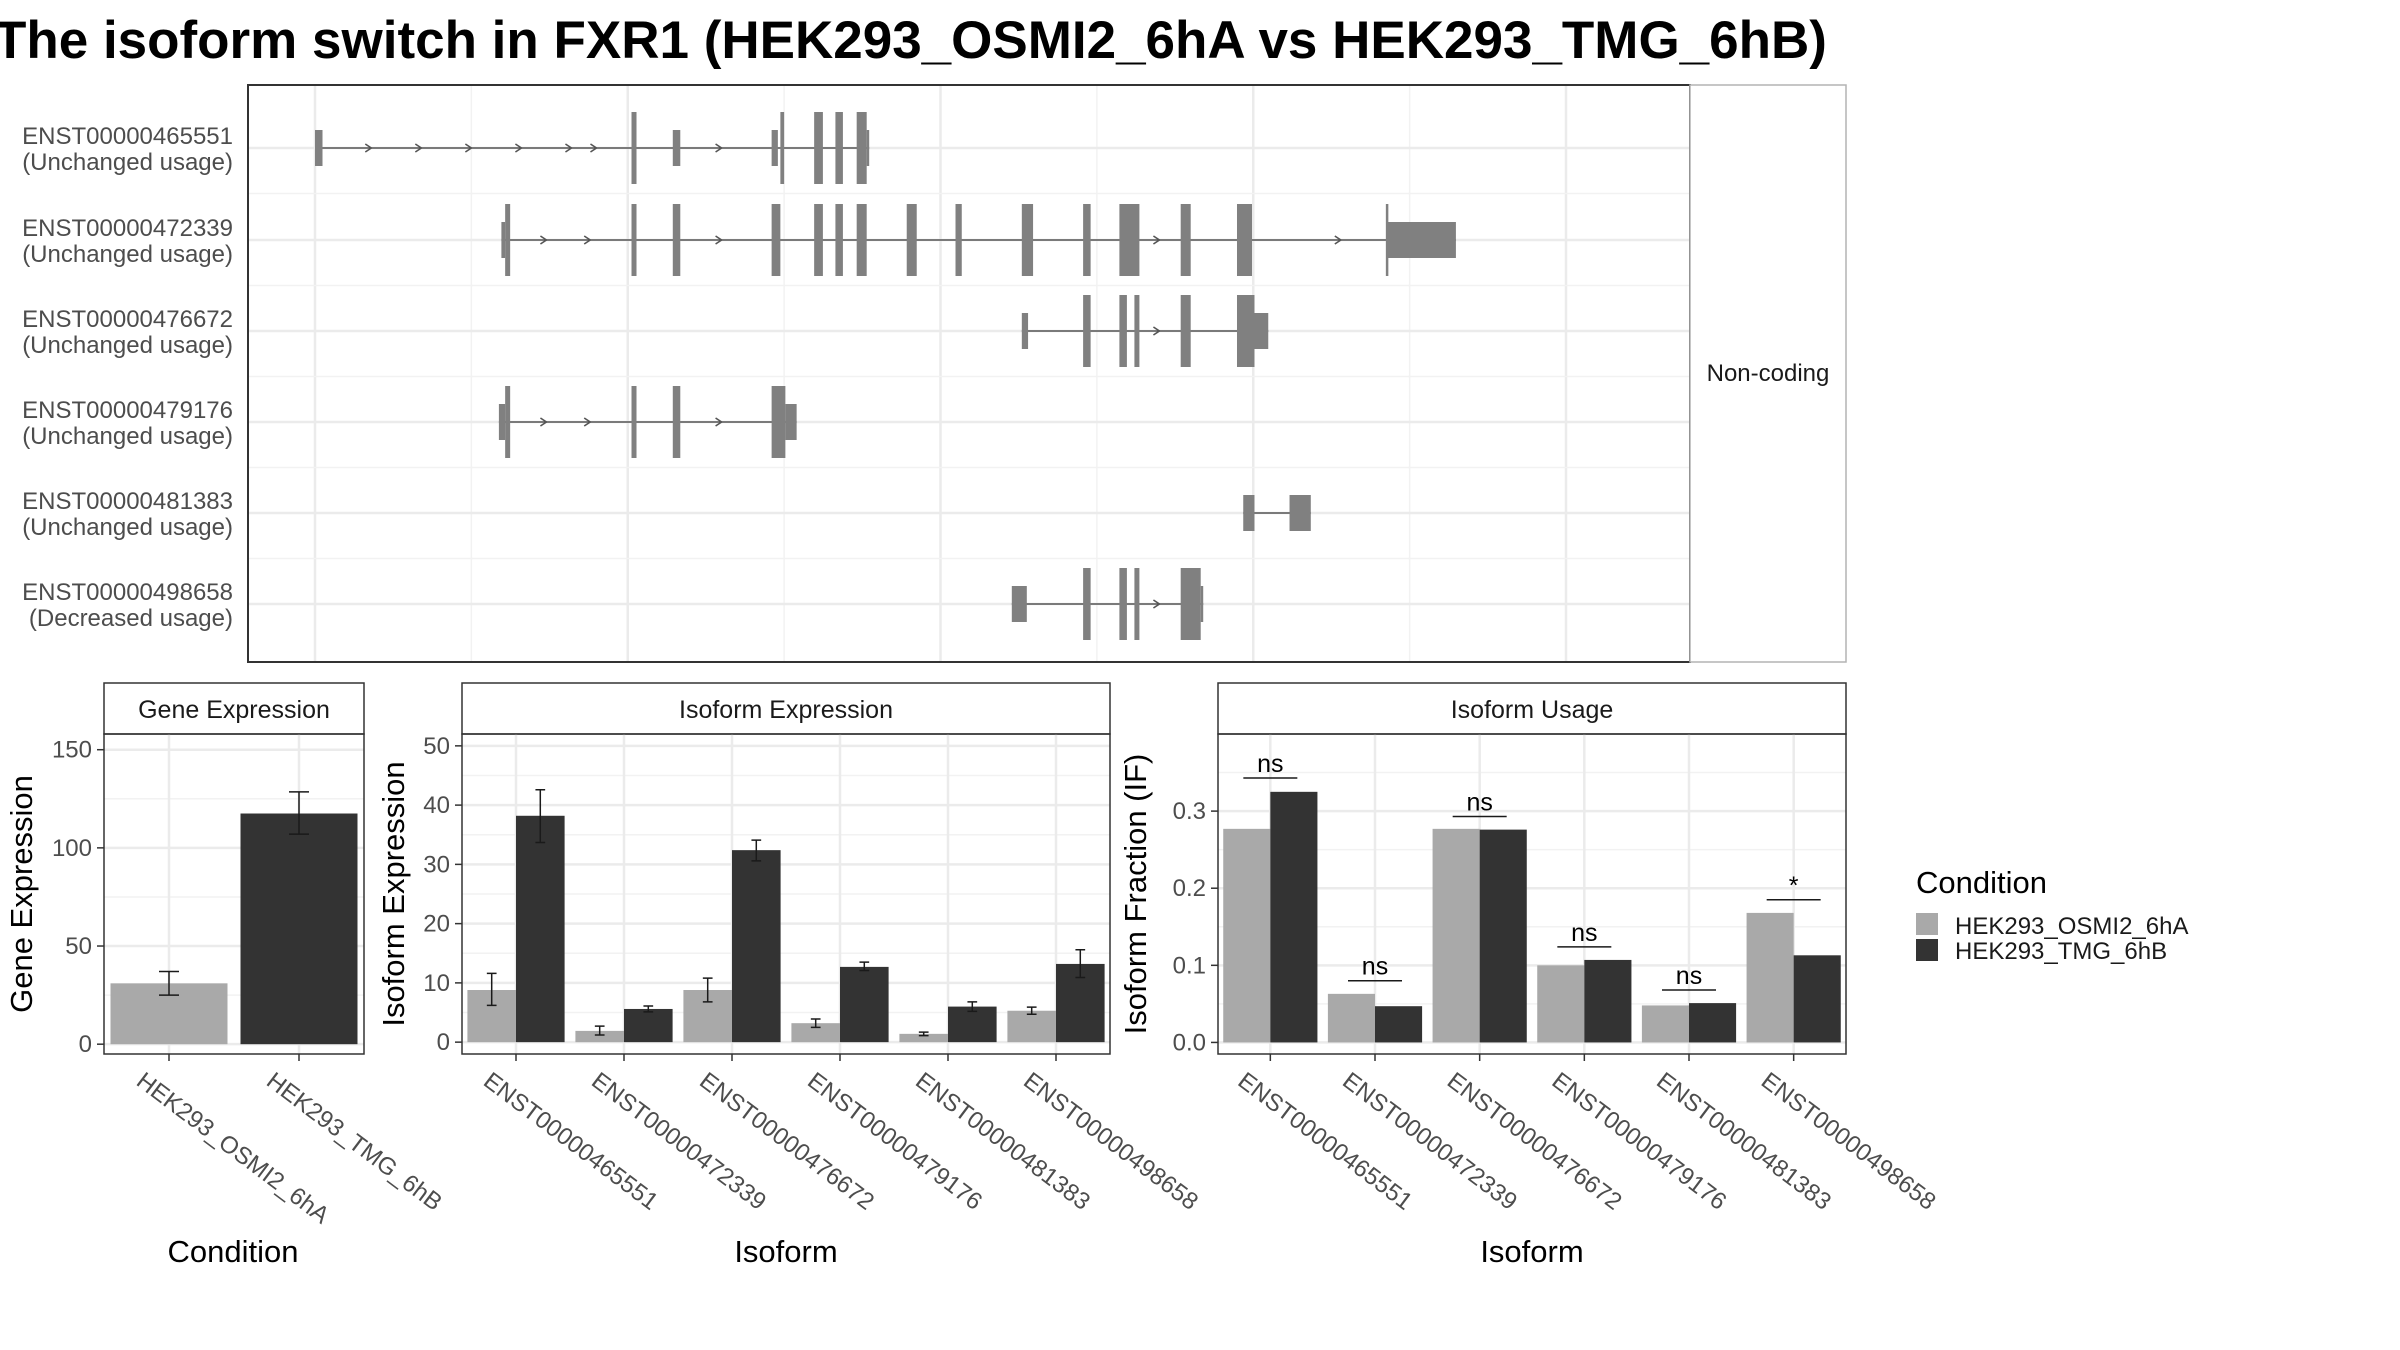  I want to click on y-tick-label: 0.1, so click(1189, 965).